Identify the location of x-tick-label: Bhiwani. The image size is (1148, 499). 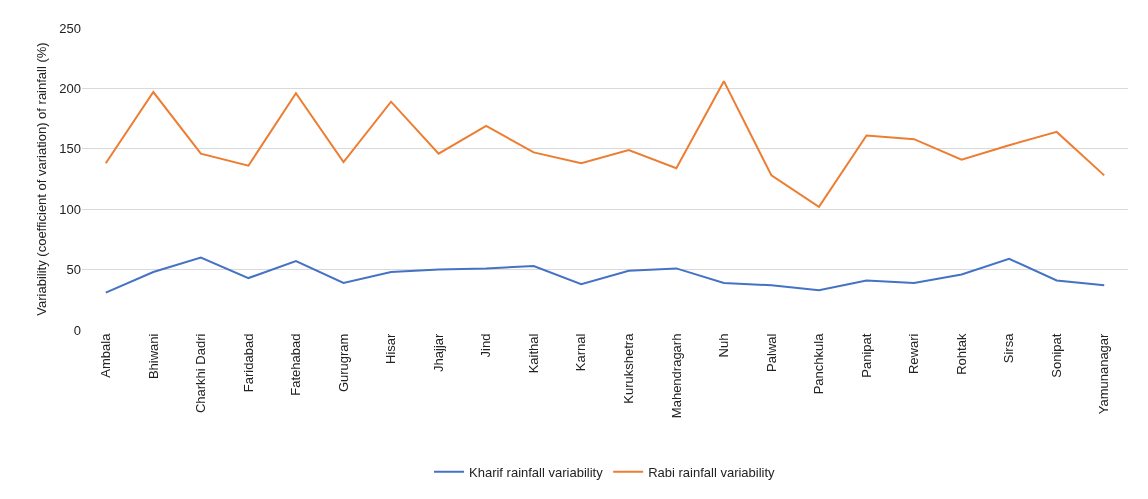
(153, 356).